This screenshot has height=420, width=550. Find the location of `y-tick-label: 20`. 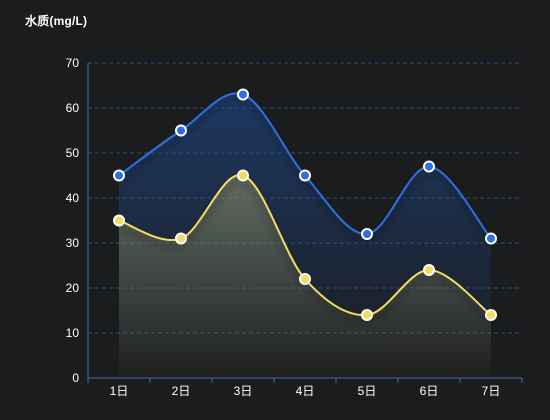

y-tick-label: 20 is located at coordinates (73, 288).